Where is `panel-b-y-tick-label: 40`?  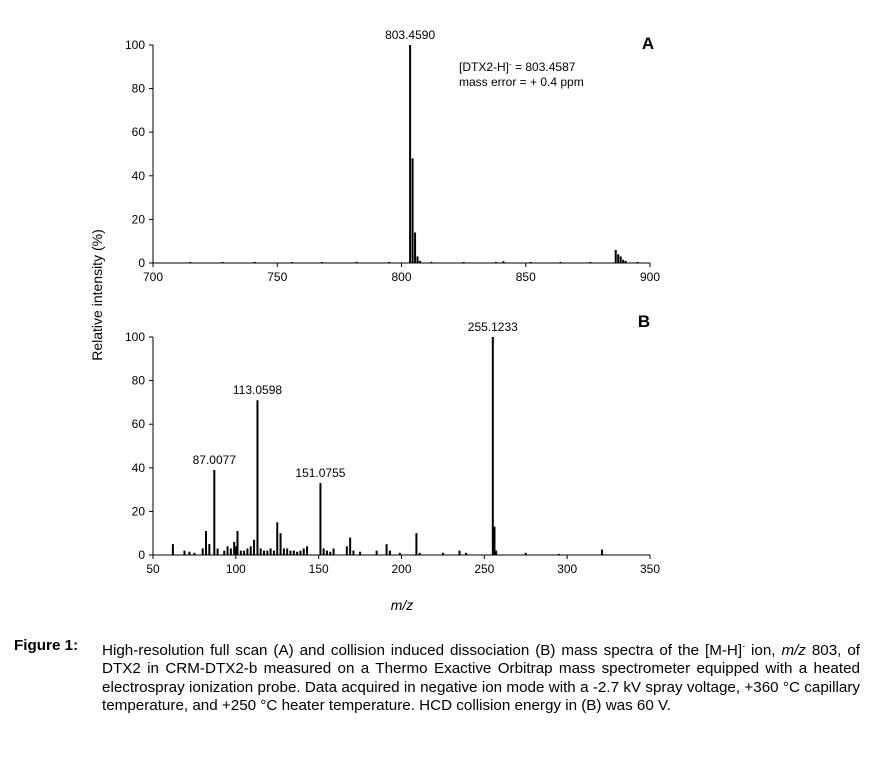
panel-b-y-tick-label: 40 is located at coordinates (139, 468).